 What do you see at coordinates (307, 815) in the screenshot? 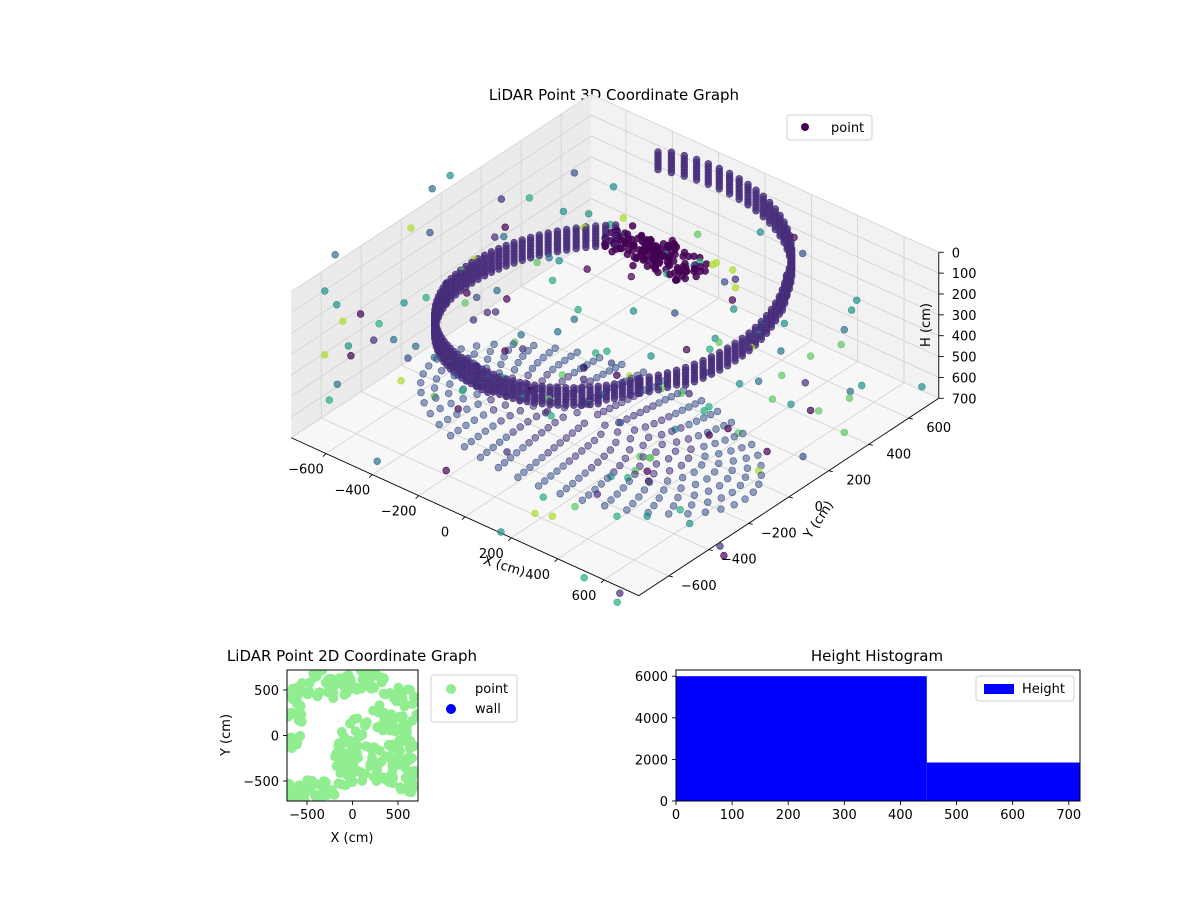
I see `x-tick-label: −500` at bounding box center [307, 815].